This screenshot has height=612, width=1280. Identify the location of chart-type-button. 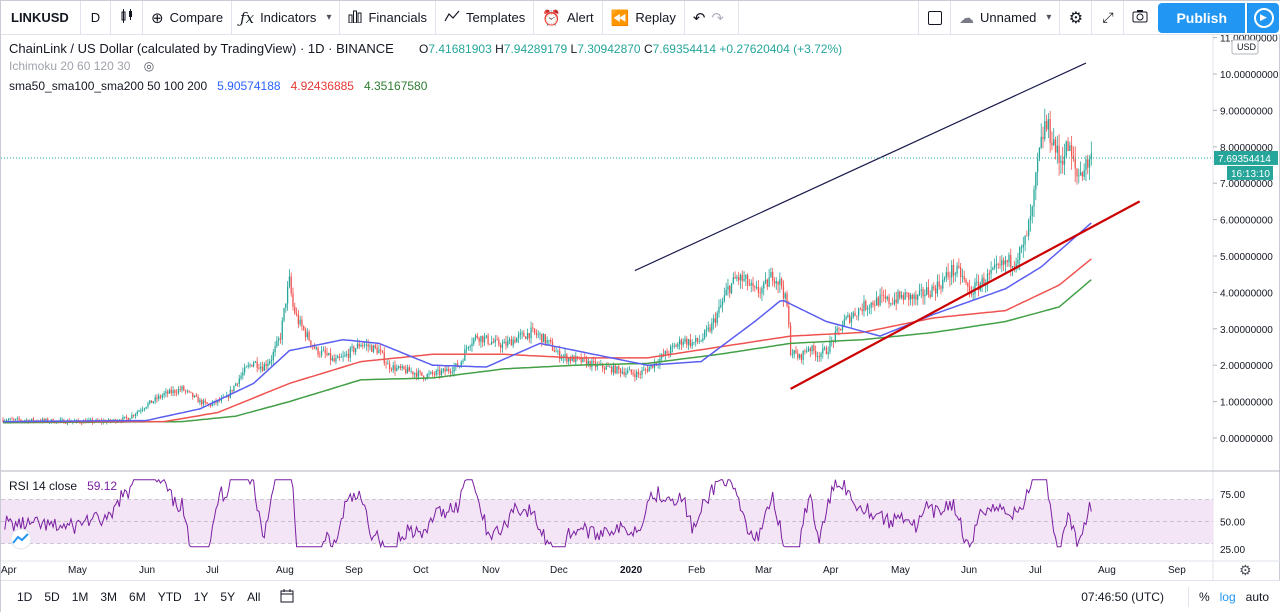
(127, 17).